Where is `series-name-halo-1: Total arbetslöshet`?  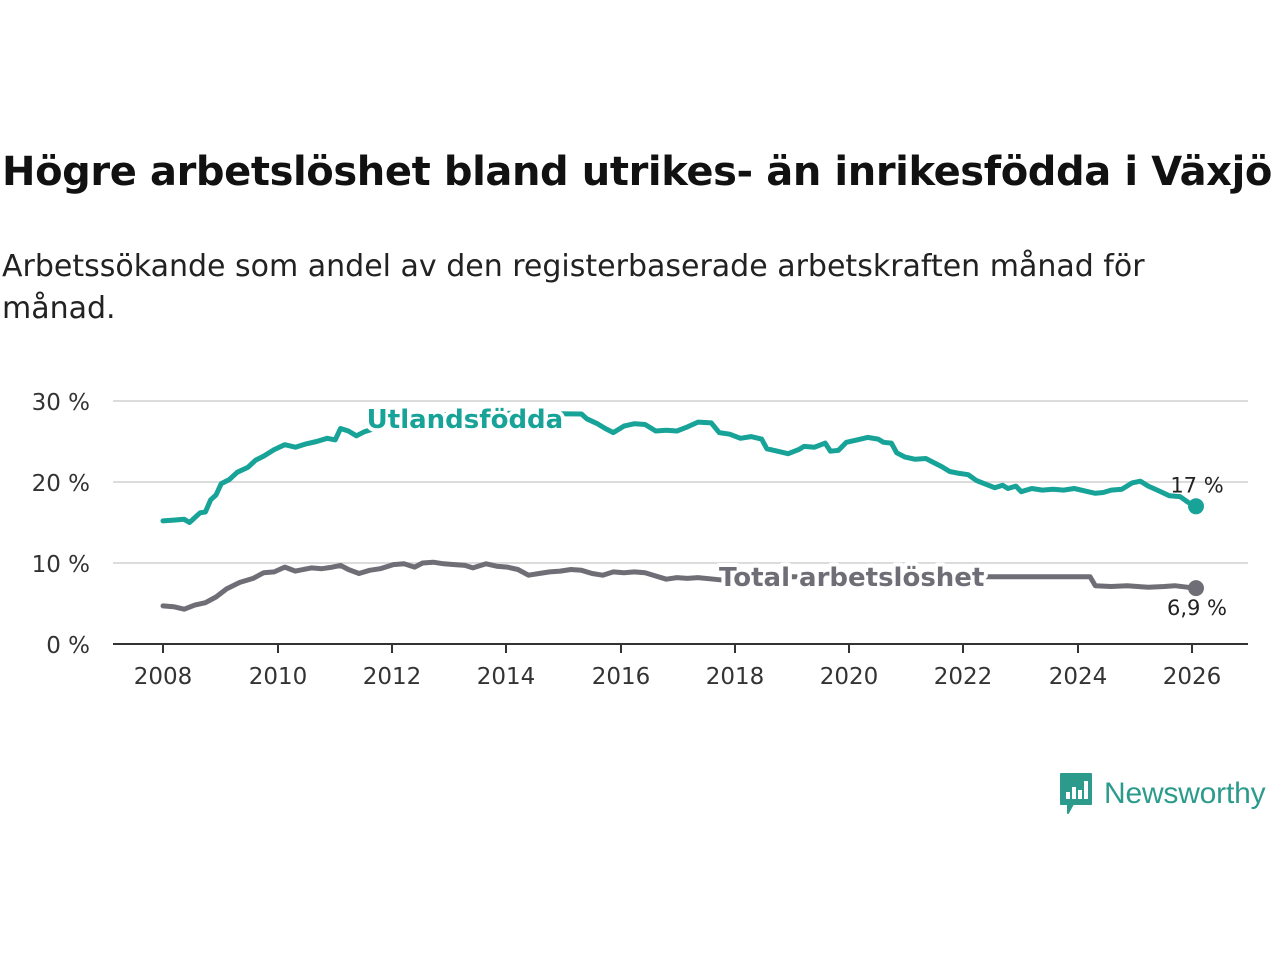 series-name-halo-1: Total arbetslöshet is located at coordinates (851, 578).